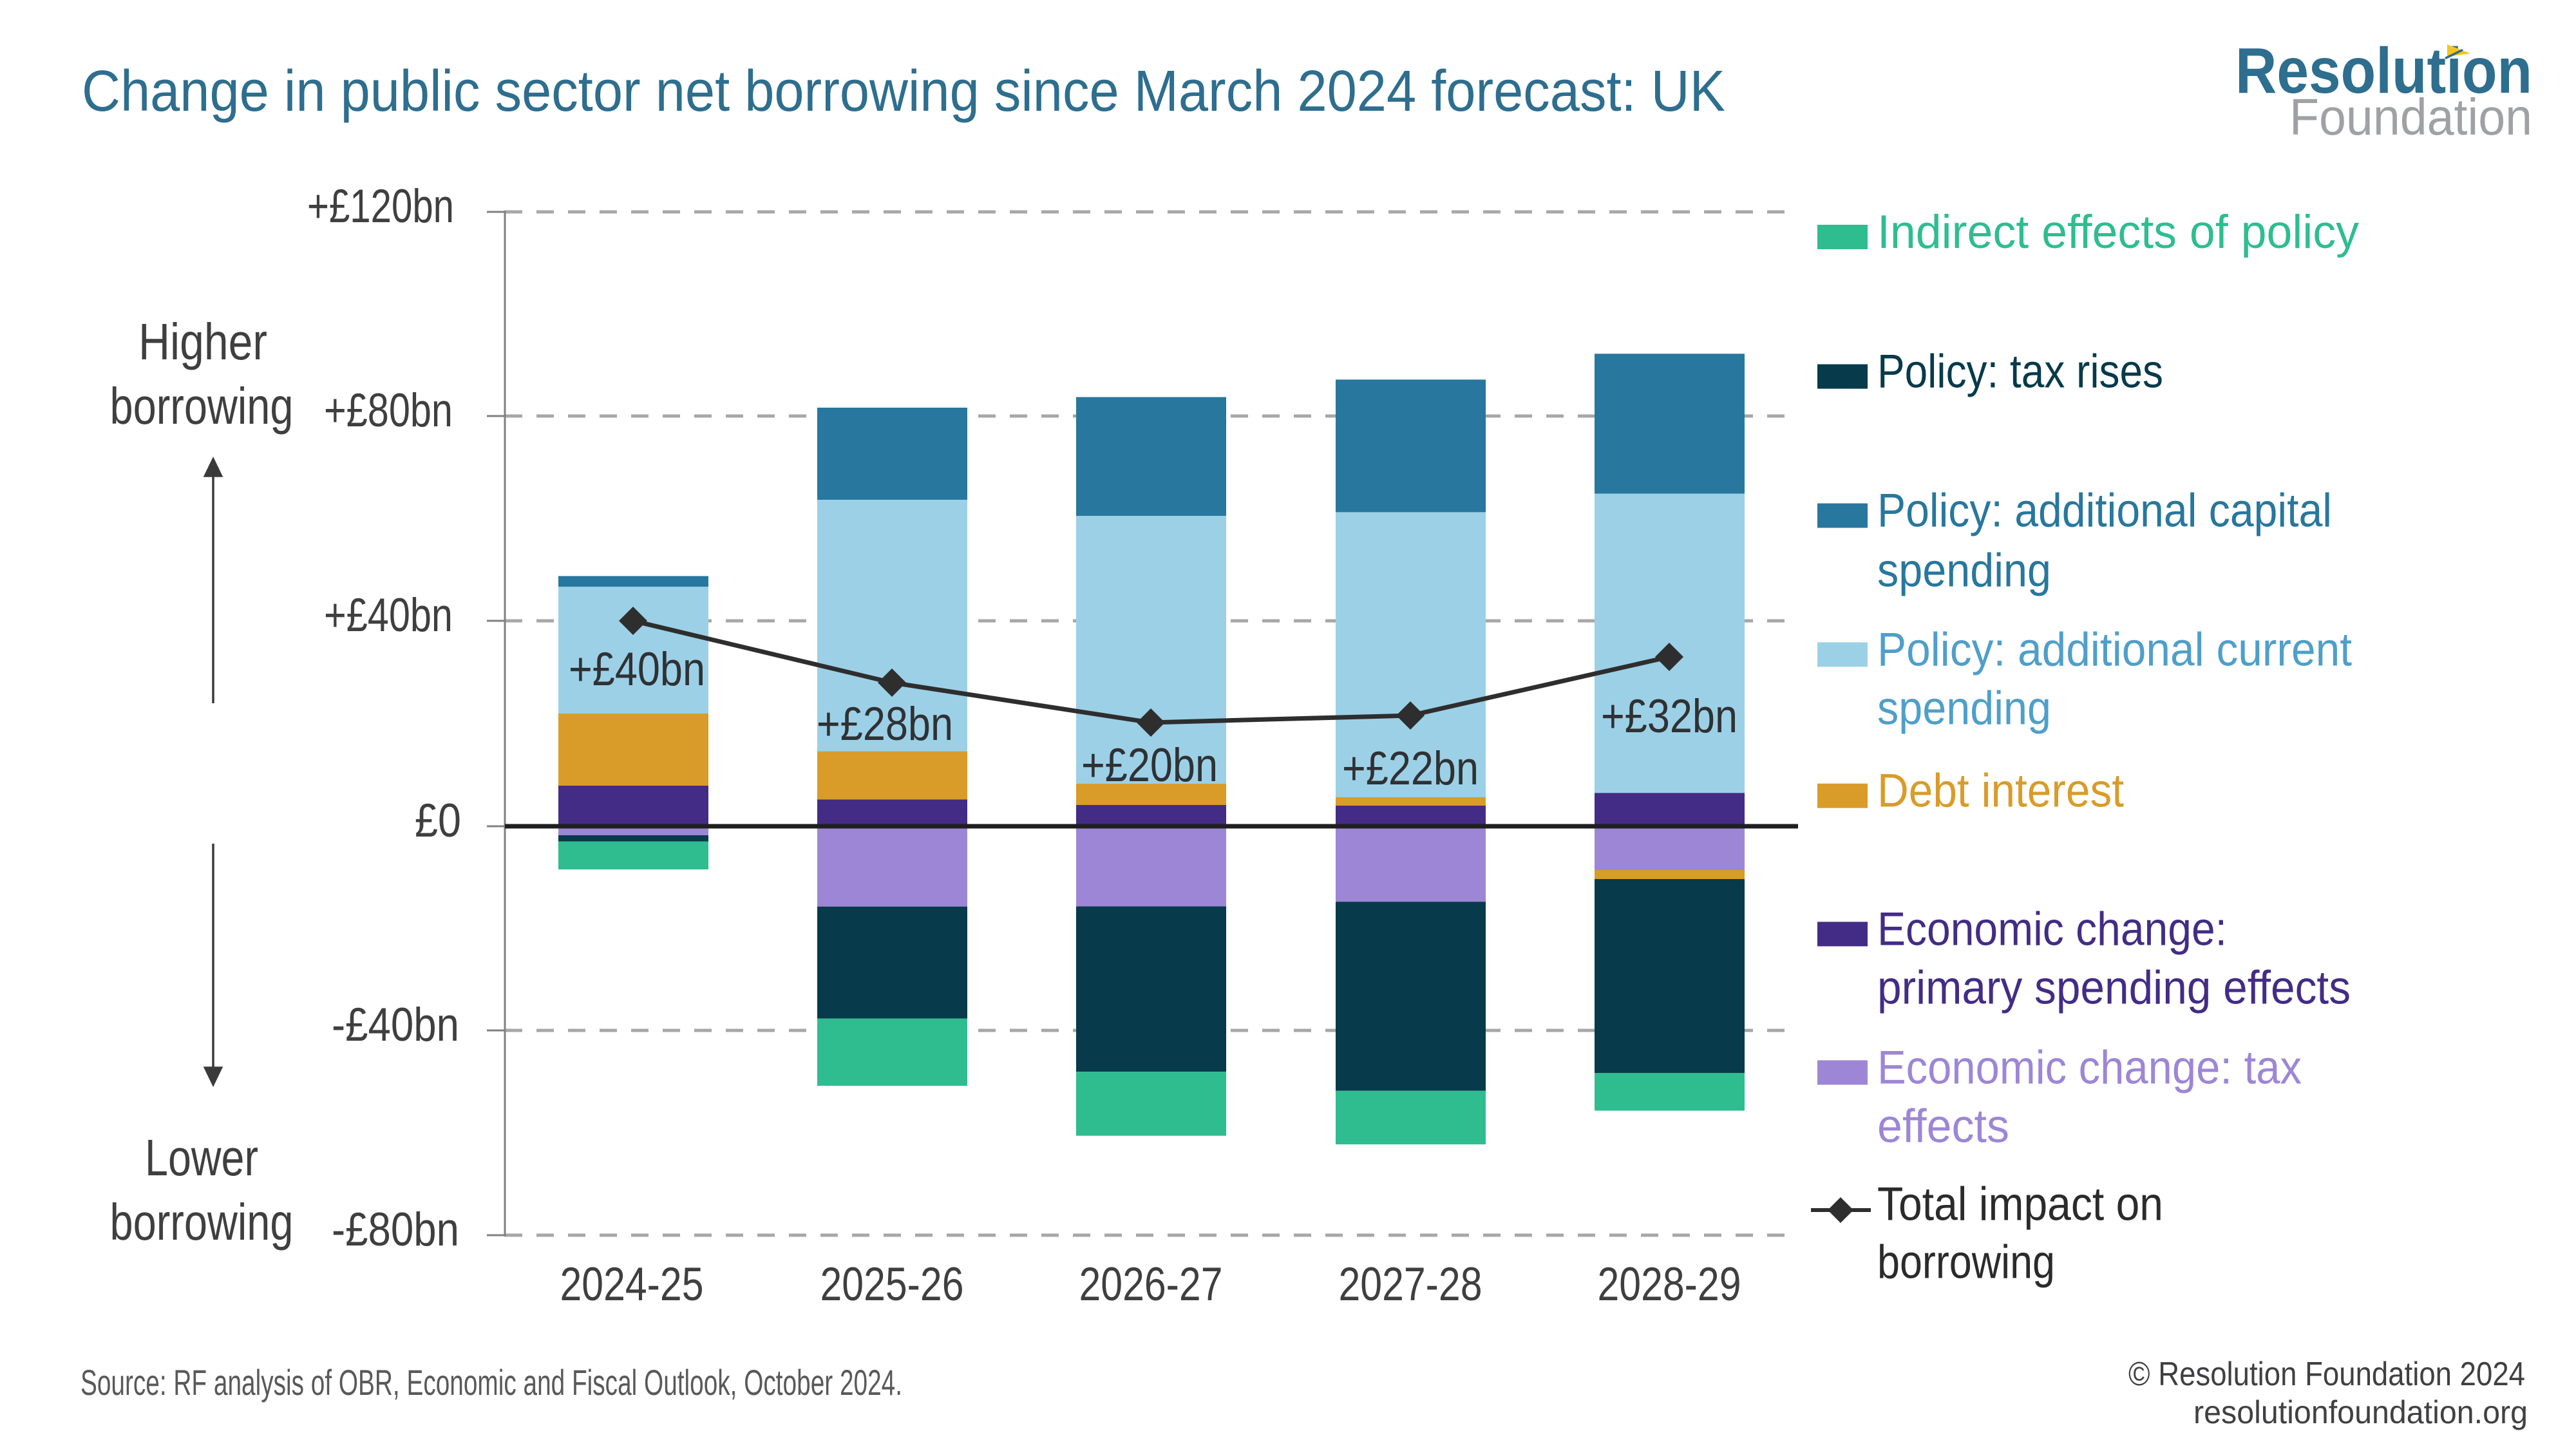  What do you see at coordinates (1669, 716) in the screenshot?
I see `svg-text: +£32bn` at bounding box center [1669, 716].